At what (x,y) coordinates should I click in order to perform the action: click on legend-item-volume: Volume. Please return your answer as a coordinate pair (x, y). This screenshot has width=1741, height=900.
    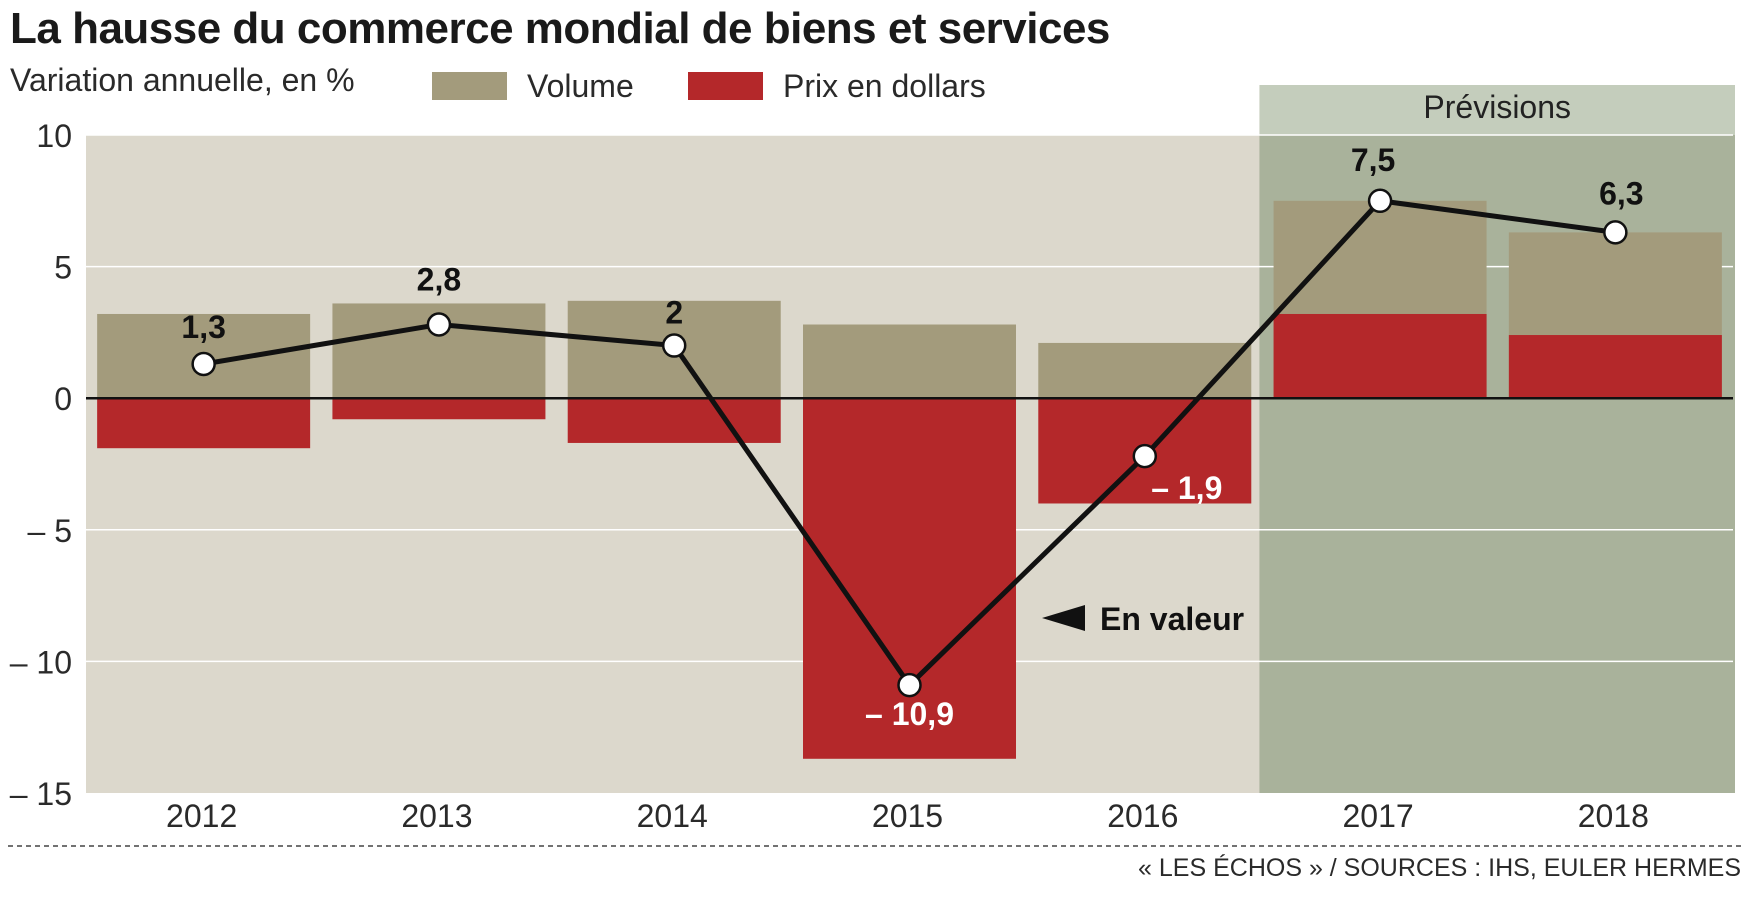
    Looking at the image, I should click on (533, 86).